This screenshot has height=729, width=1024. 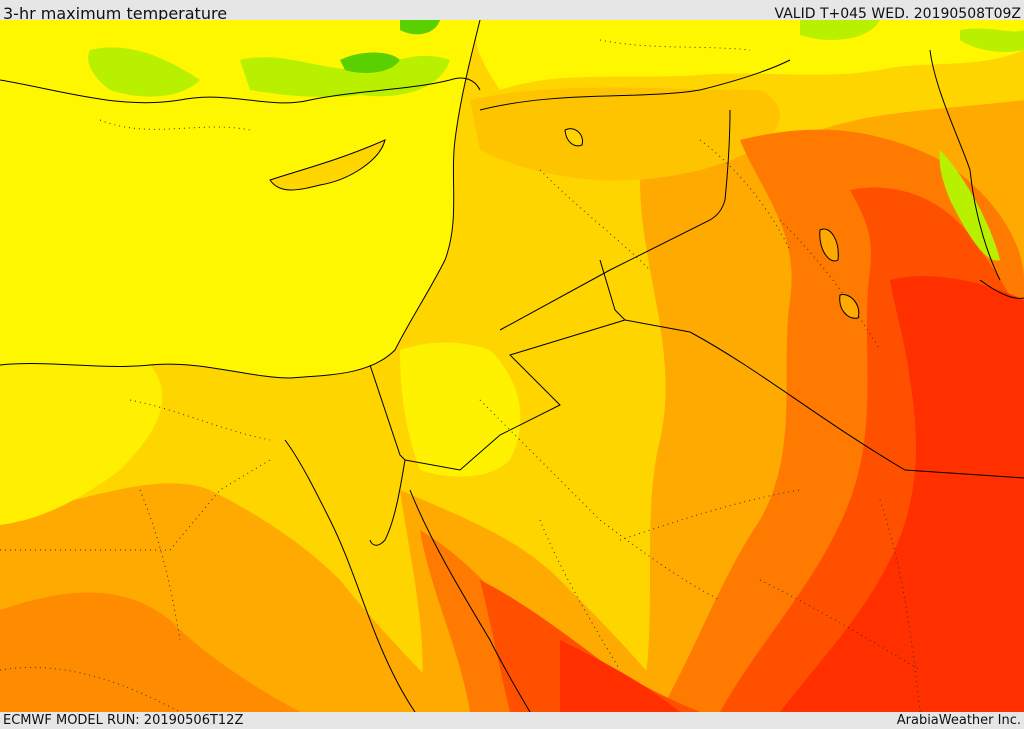 What do you see at coordinates (897, 14) in the screenshot?
I see `valid-time-label: VALID T+045 WED. 20190508T09Z` at bounding box center [897, 14].